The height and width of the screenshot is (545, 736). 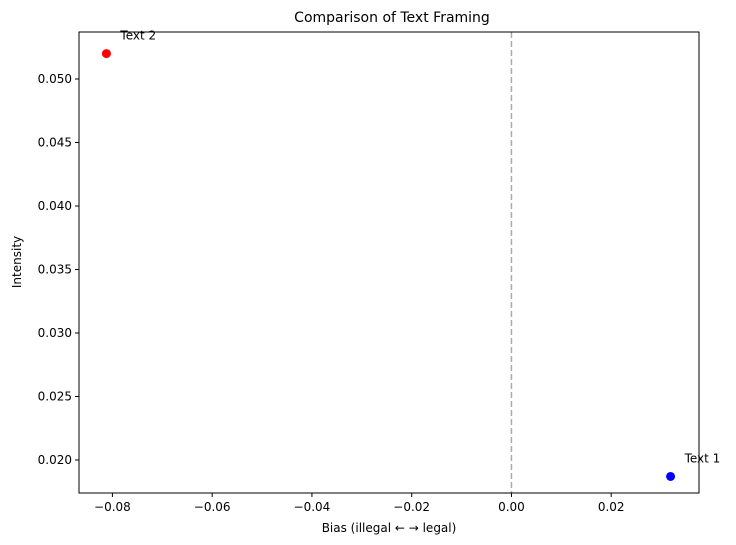 I want to click on y-tick-label: 0.020, so click(x=55, y=460).